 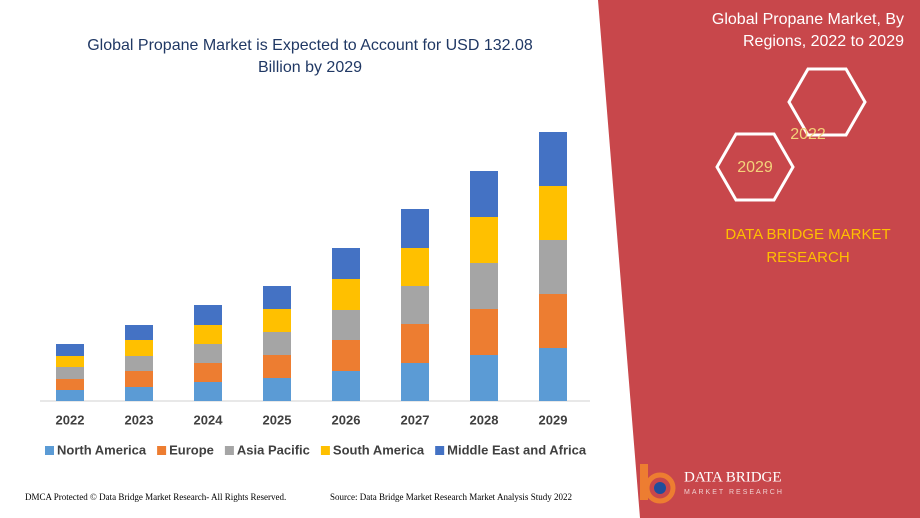 What do you see at coordinates (209, 419) in the screenshot?
I see `x-tick-label: 2024` at bounding box center [209, 419].